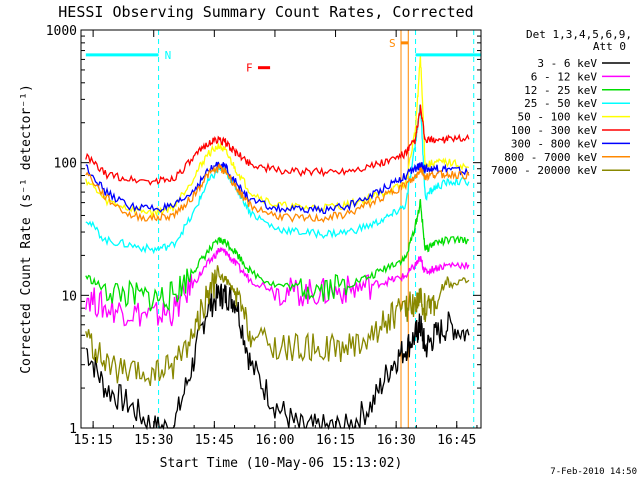 Image resolution: width=640 pixels, height=480 pixels. What do you see at coordinates (544, 170) in the screenshot?
I see `legend-label-7000-20000-kev: 7000 - 20000 keV` at bounding box center [544, 170].